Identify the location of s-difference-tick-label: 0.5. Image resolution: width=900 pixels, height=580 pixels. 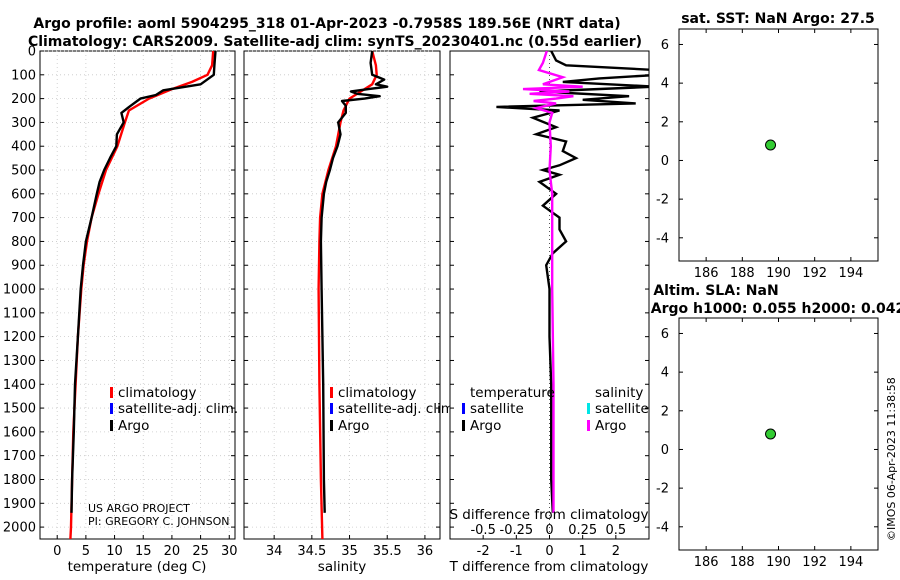
(615, 530).